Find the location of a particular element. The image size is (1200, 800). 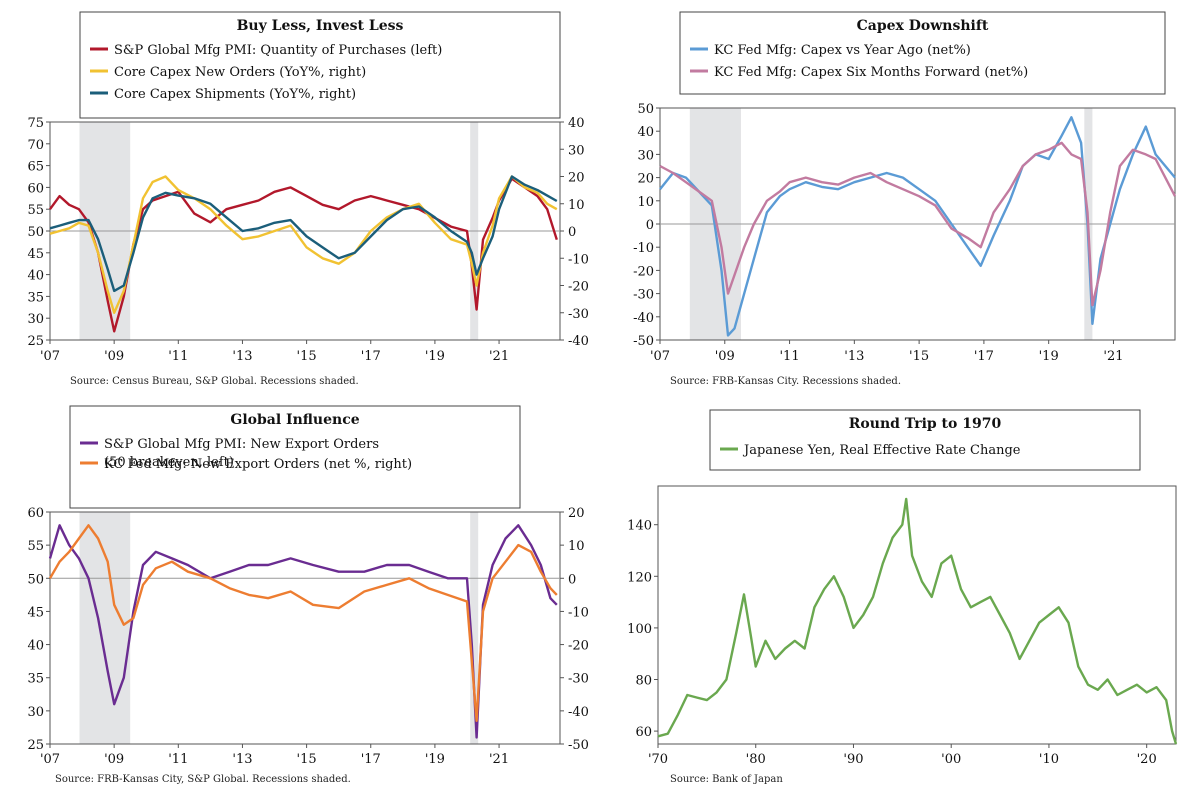

legend-label: KC Fed Mfg: Capex vs Year Ago (net%) is located at coordinates (842, 50).